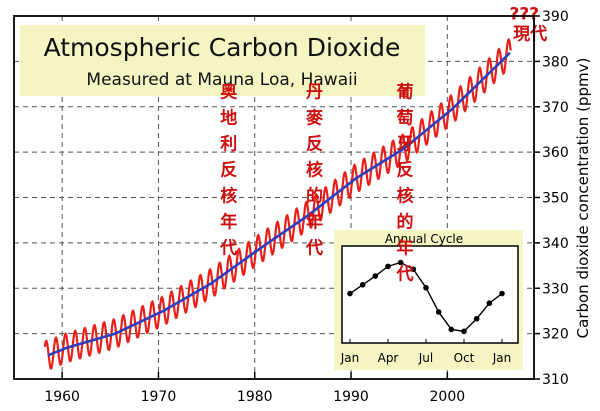  What do you see at coordinates (221, 80) in the screenshot?
I see `chart-subtitle: Measured at Mauna Loa, Hawaii` at bounding box center [221, 80].